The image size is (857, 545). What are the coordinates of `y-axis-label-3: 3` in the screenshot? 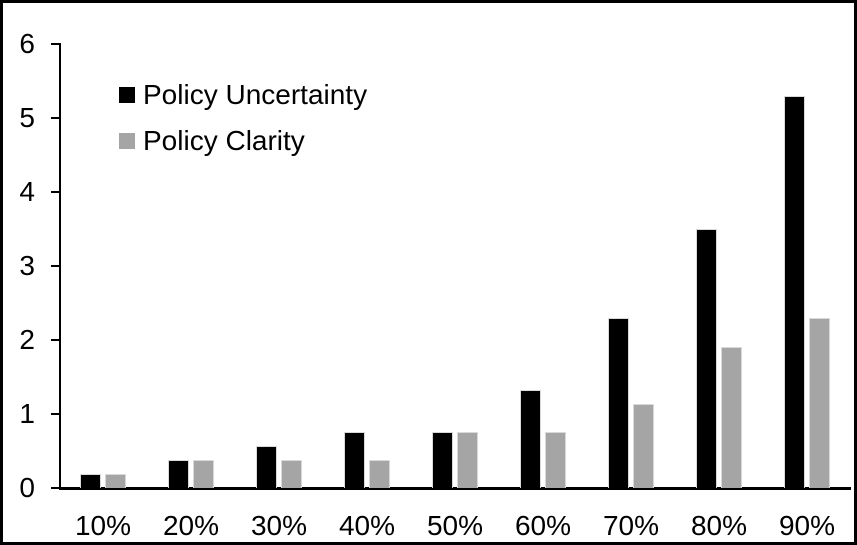 It's located at (27, 265).